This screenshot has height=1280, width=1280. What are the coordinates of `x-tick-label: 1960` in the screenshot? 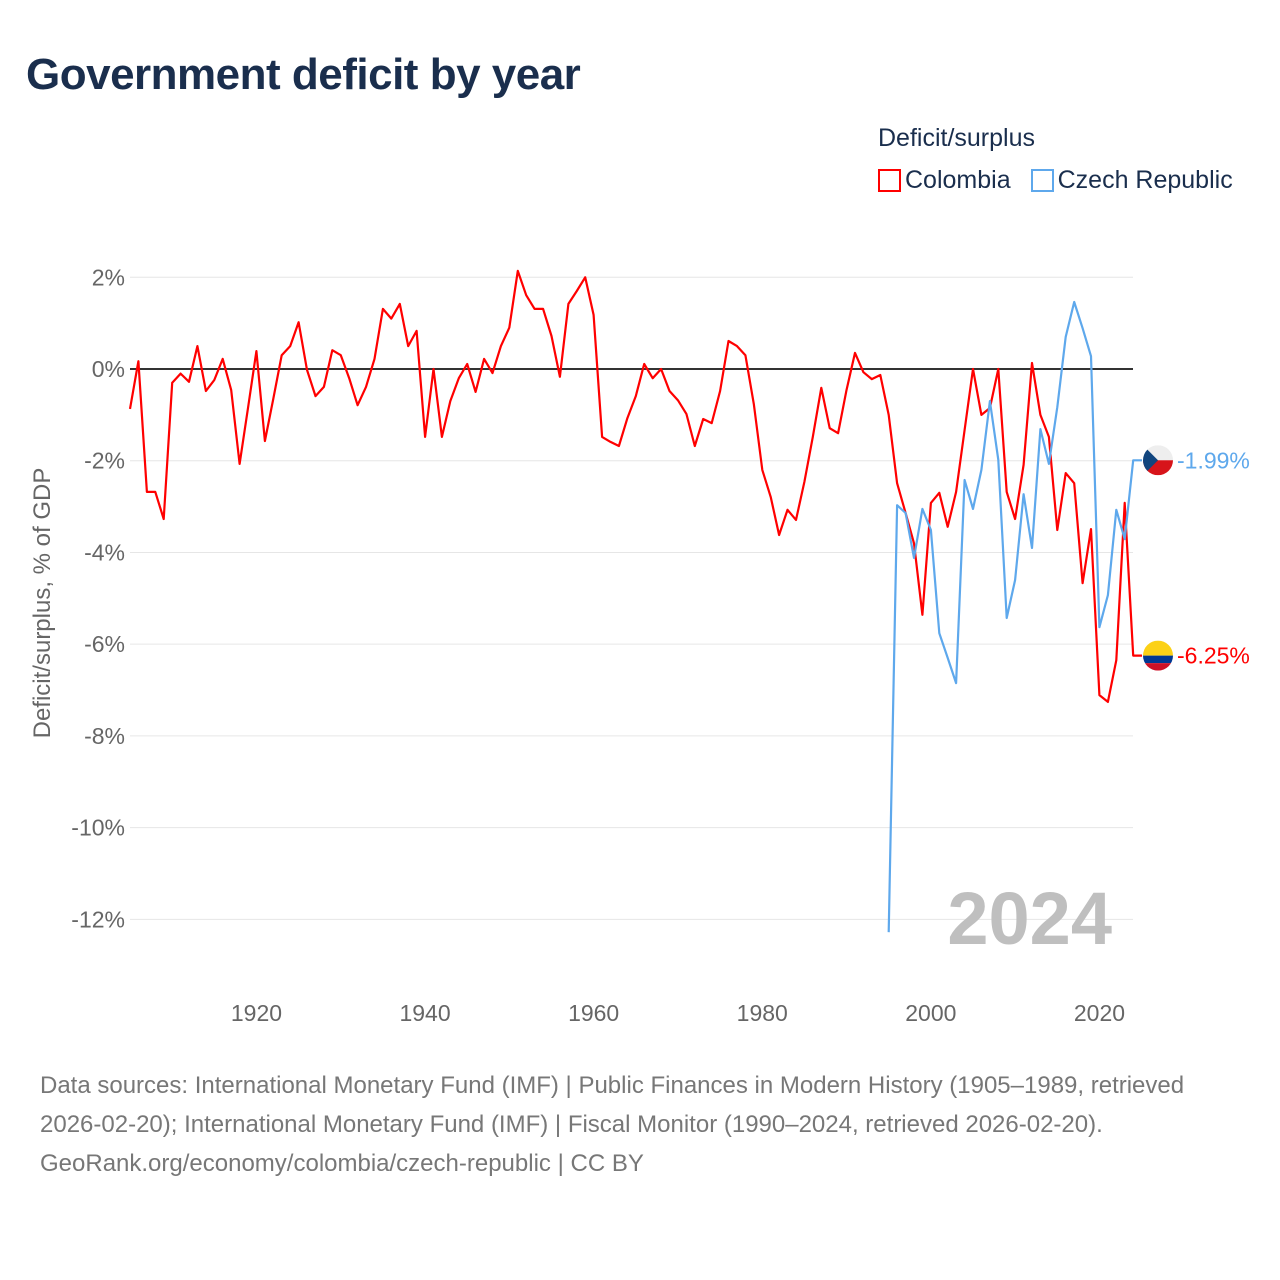 It's located at (593, 1013).